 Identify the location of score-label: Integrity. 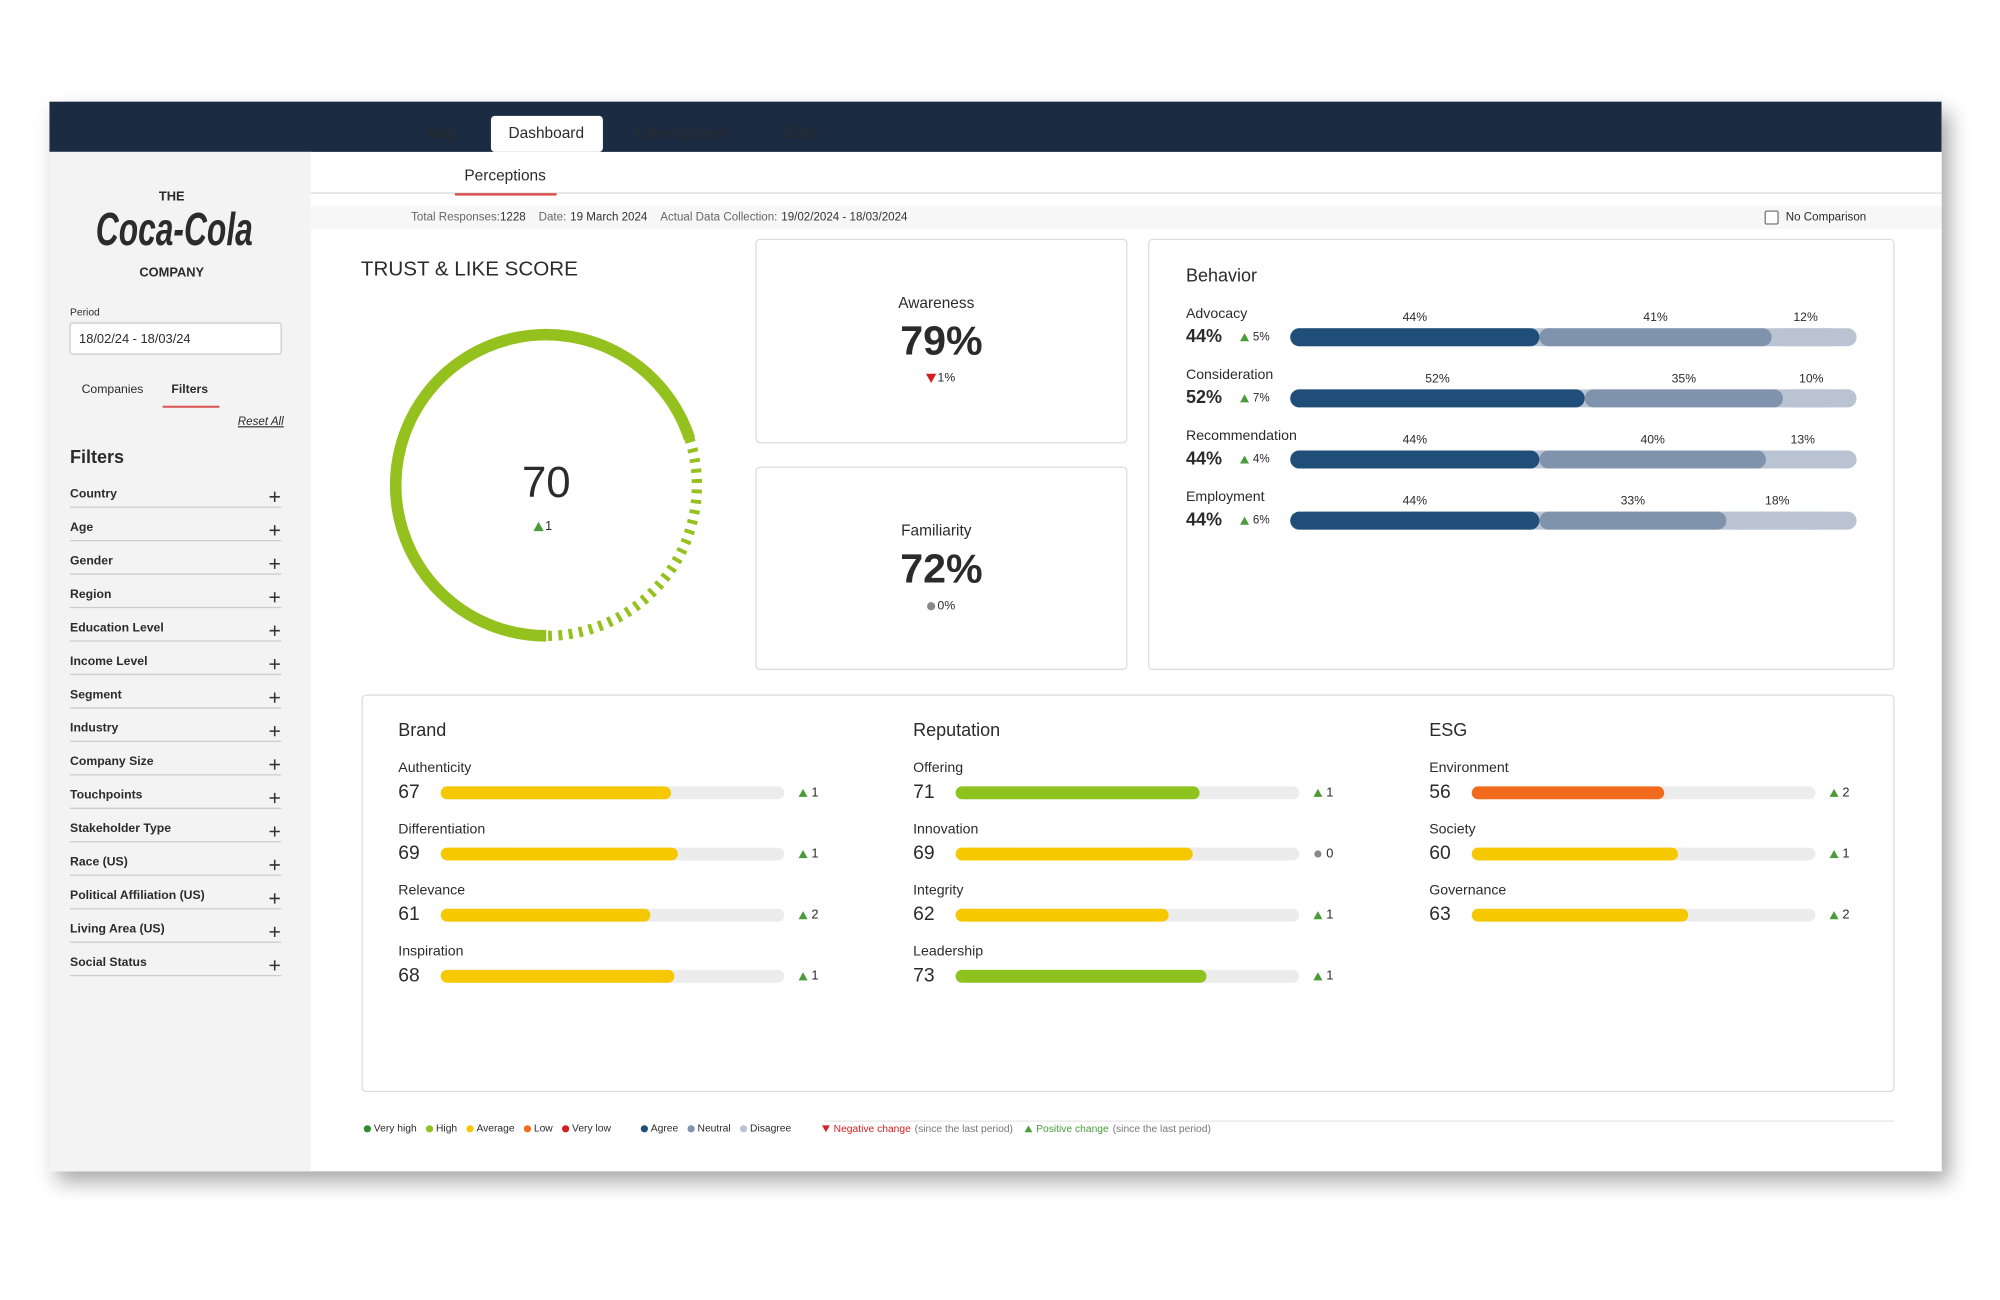
(938, 889).